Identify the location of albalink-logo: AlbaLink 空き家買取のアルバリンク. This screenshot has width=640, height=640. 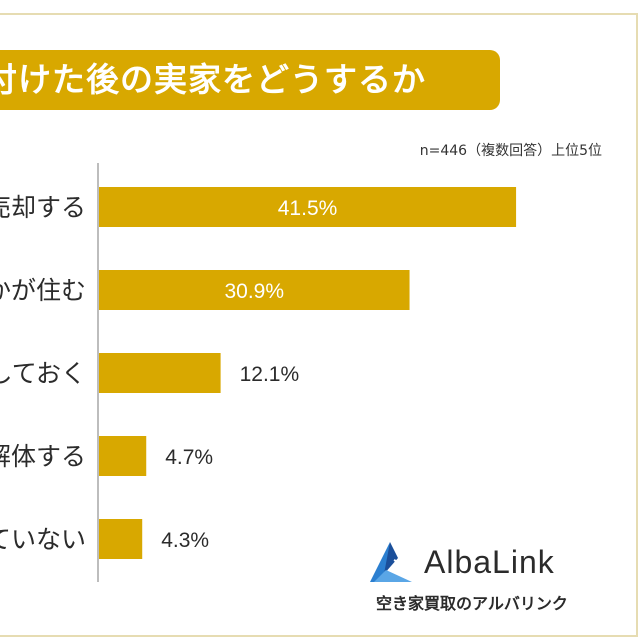
(487, 578).